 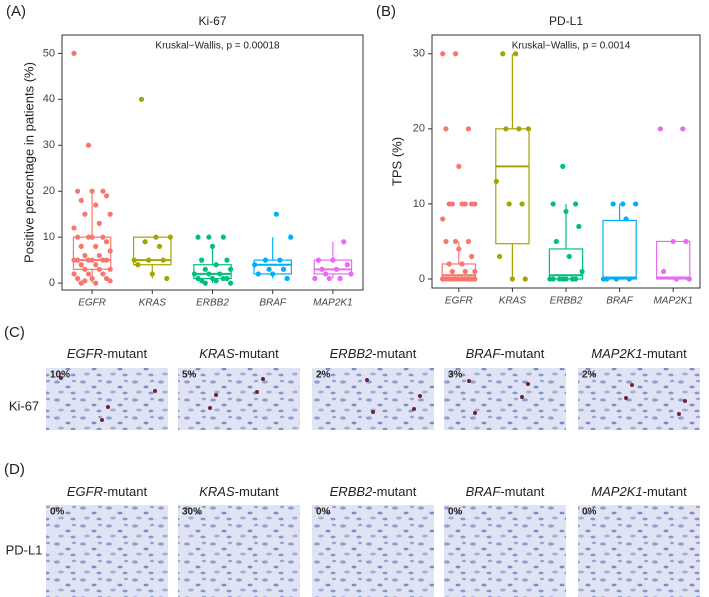 What do you see at coordinates (589, 512) in the screenshot?
I see `percent-label: 0%` at bounding box center [589, 512].